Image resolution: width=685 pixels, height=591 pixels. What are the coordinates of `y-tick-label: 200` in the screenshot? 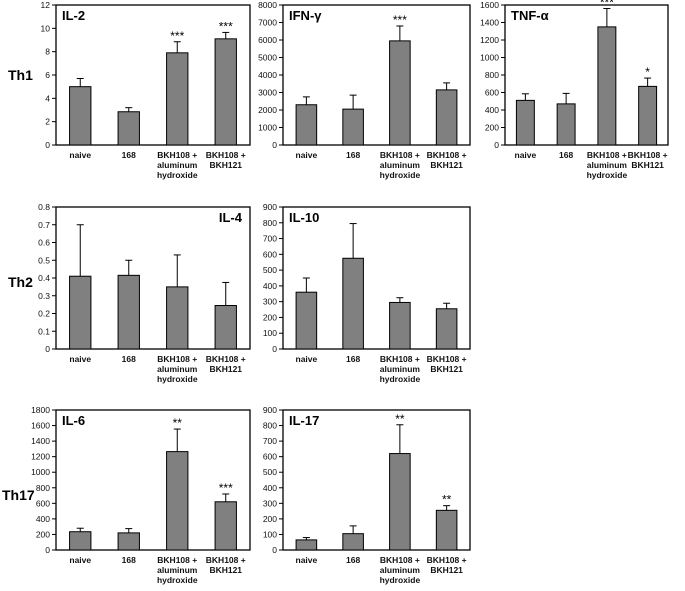 It's located at (492, 128).